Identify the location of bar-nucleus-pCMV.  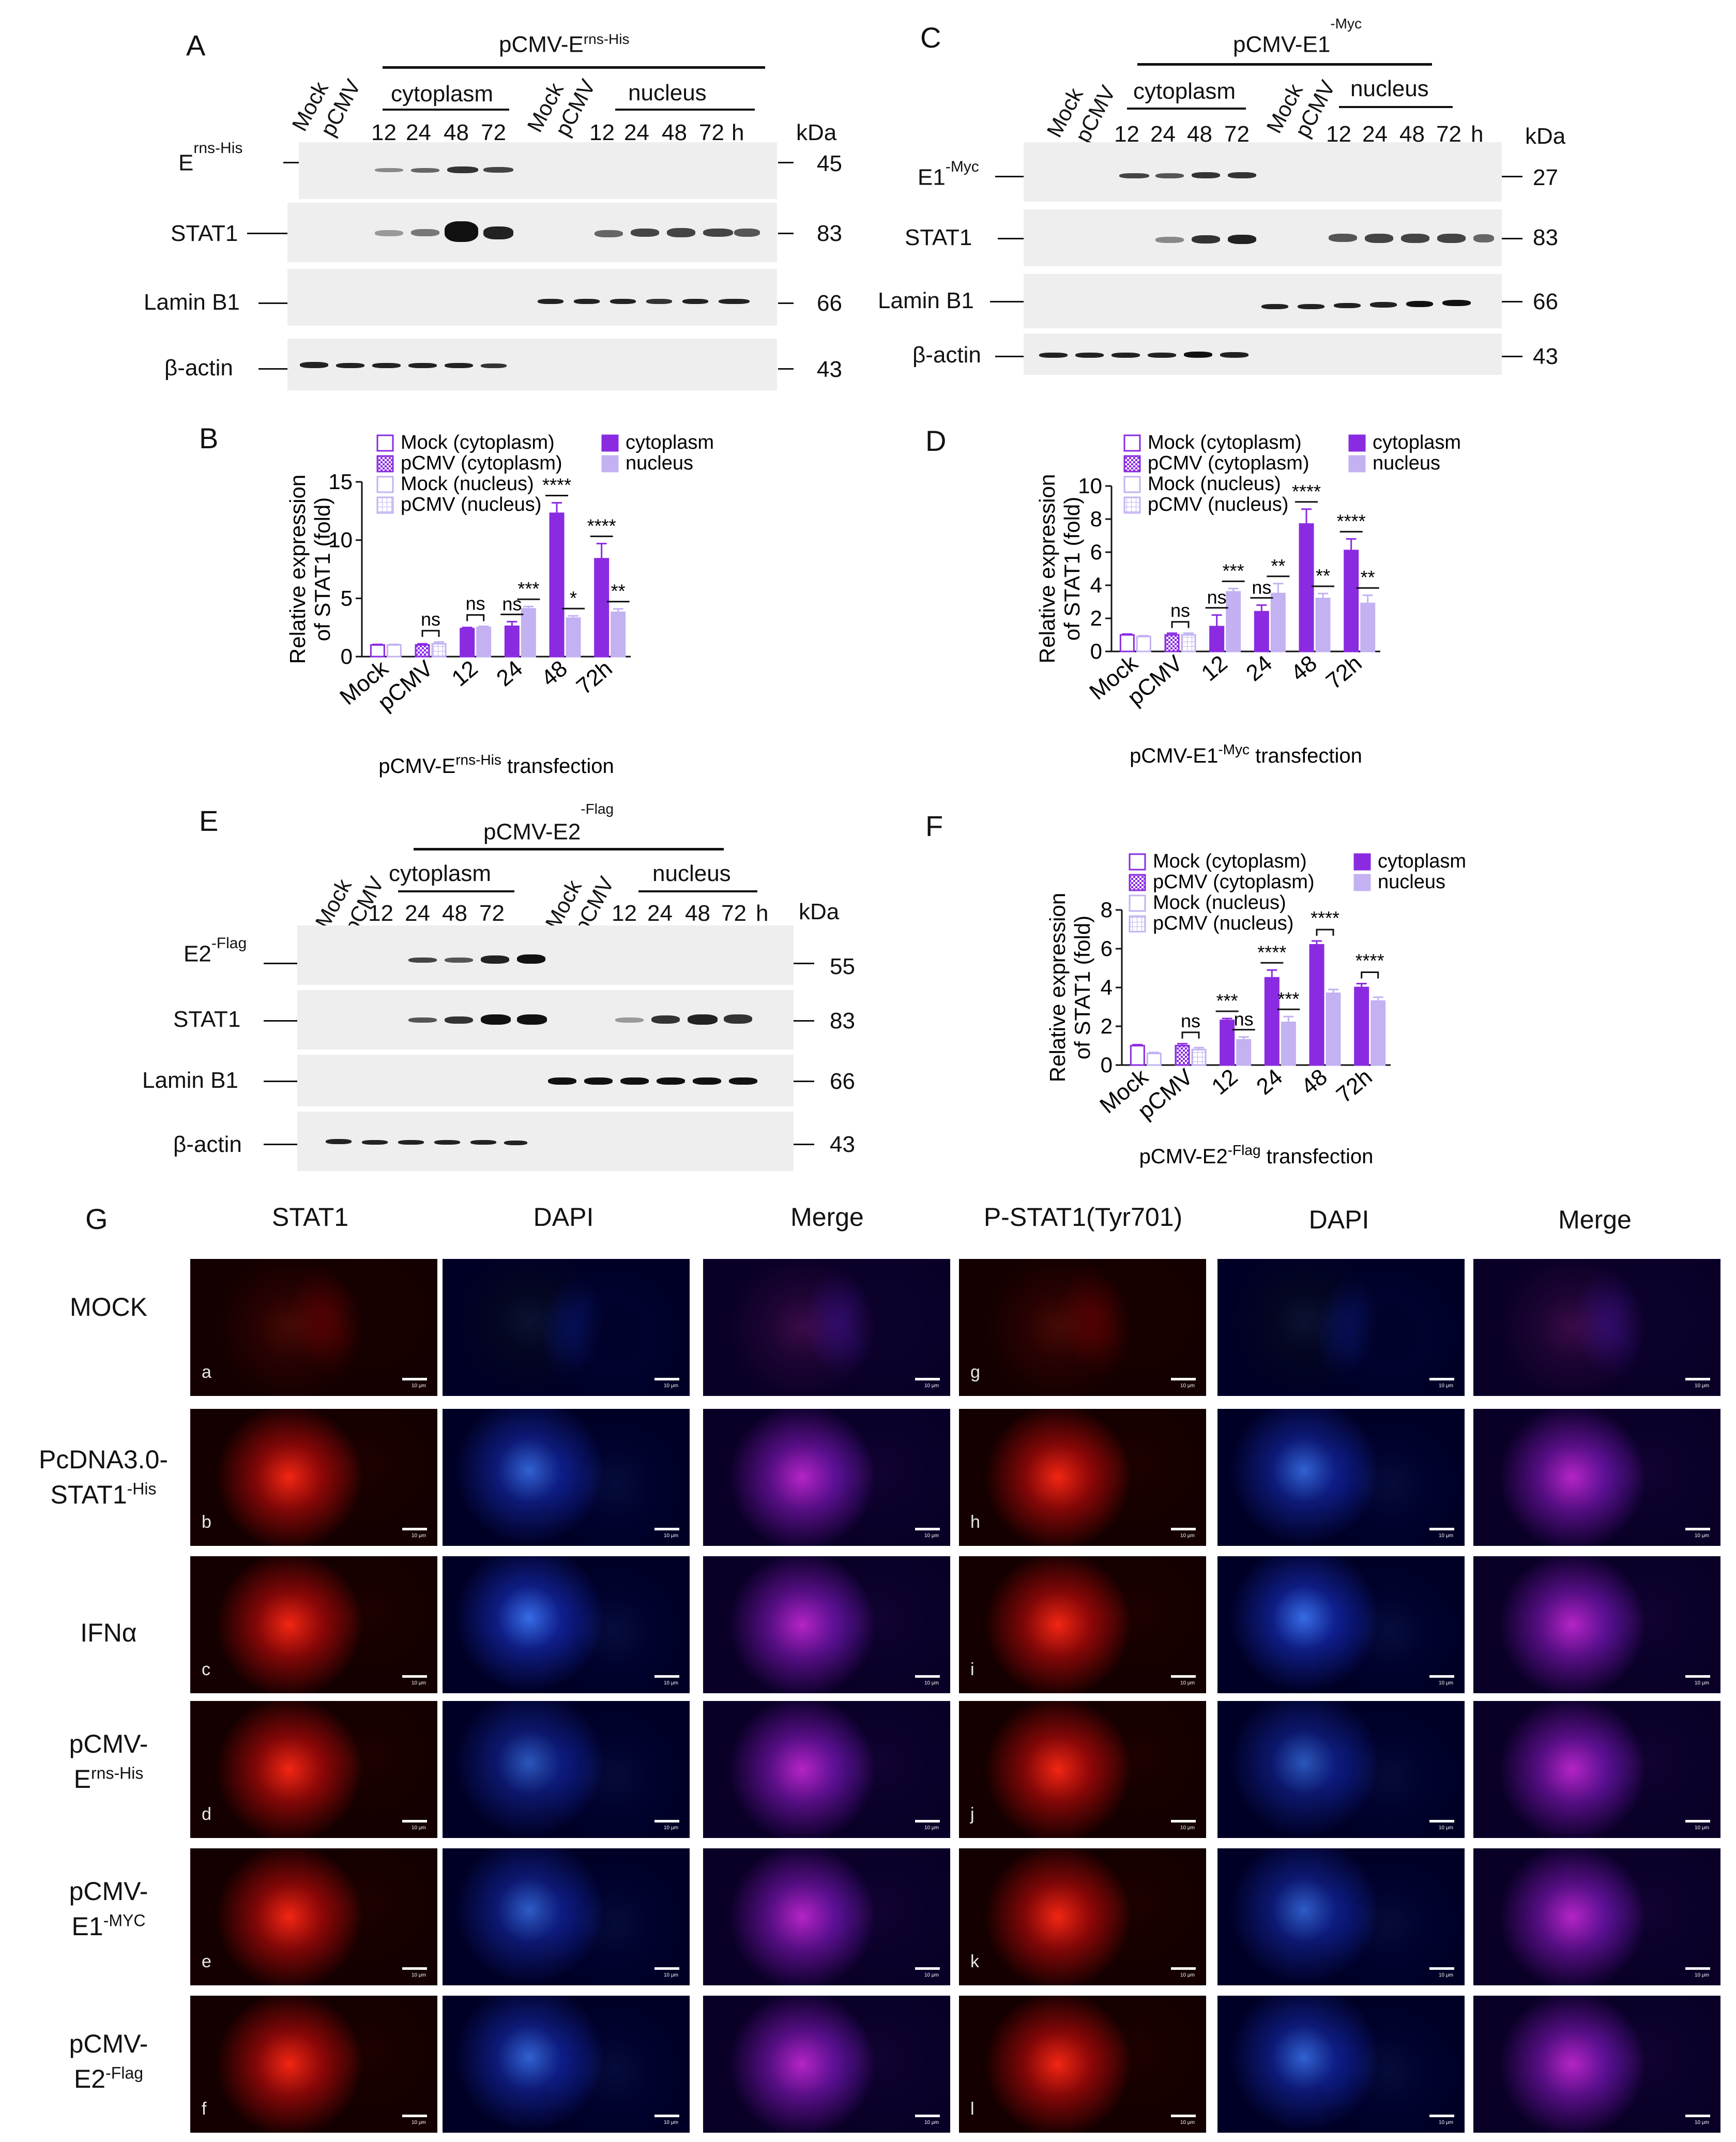
(1189, 643).